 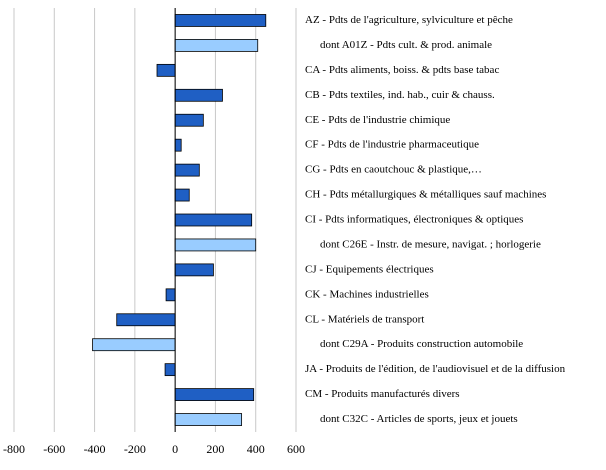 I want to click on category-label: CE - Pdts de l'industrie chimique, so click(x=377, y=120).